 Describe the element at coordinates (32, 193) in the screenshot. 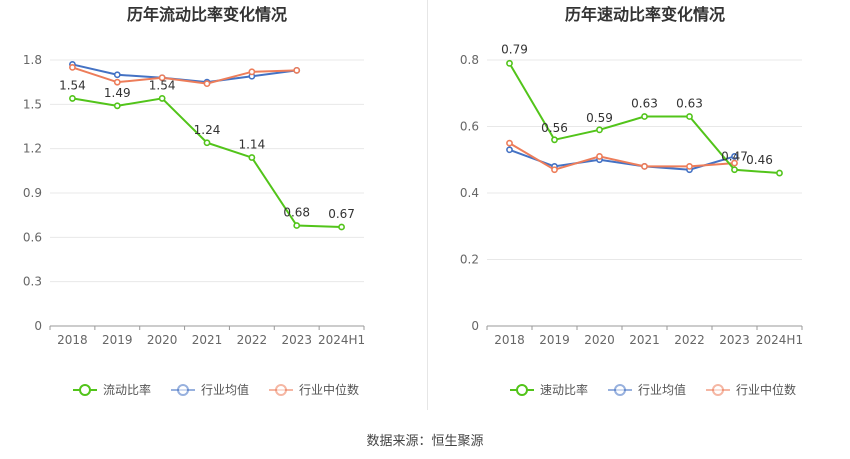

I see `y-tick-label: 0.9` at that location.